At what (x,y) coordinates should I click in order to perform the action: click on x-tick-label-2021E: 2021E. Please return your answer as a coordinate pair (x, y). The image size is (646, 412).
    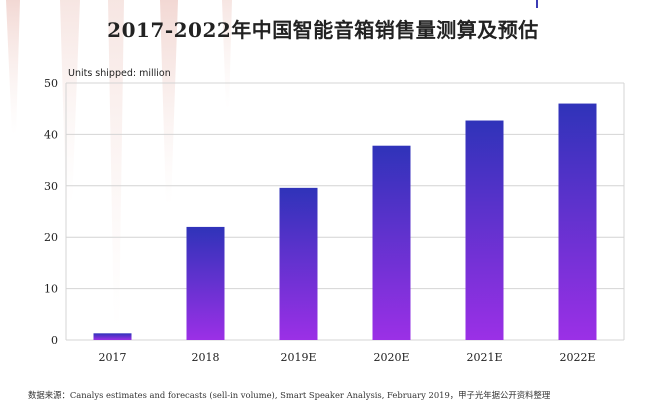
    Looking at the image, I should click on (484, 357).